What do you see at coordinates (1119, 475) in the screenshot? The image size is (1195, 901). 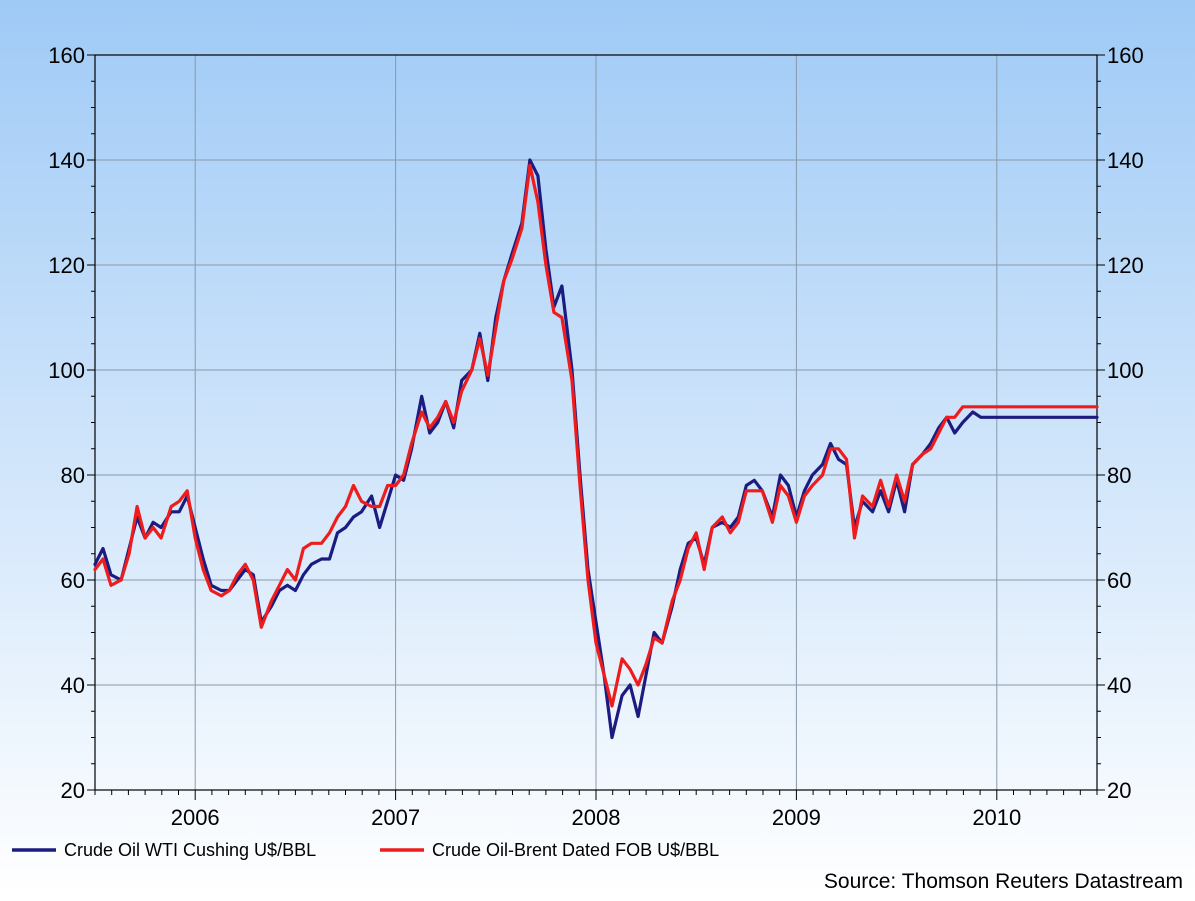 I see `y-tick-label-right: 80` at bounding box center [1119, 475].